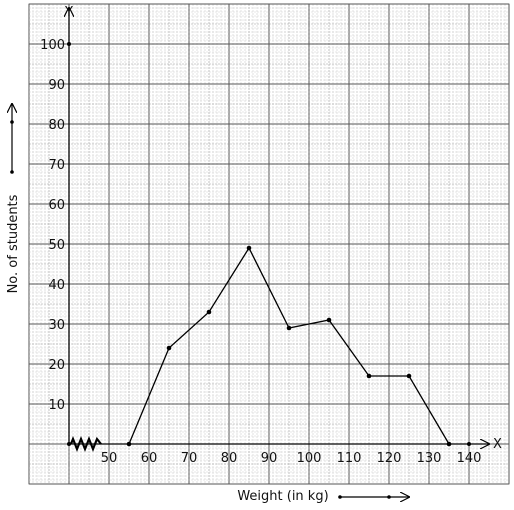  What do you see at coordinates (109, 458) in the screenshot?
I see `x-tick-label: 50` at bounding box center [109, 458].